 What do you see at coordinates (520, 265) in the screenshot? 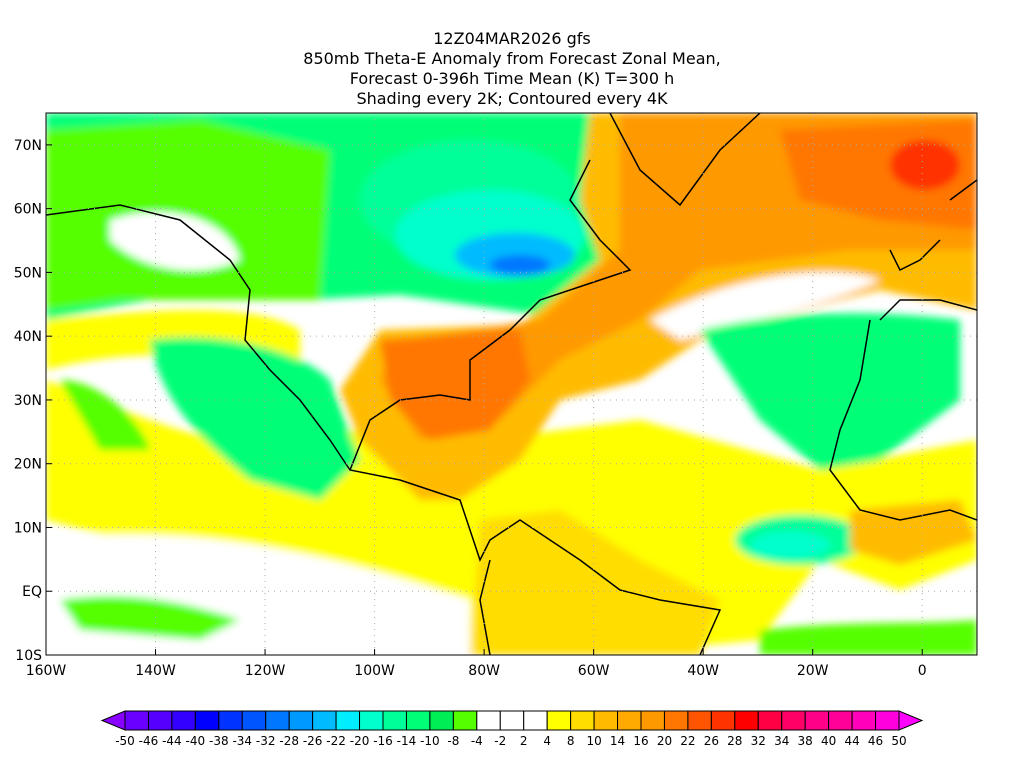
I see `region-hudson-blue` at bounding box center [520, 265].